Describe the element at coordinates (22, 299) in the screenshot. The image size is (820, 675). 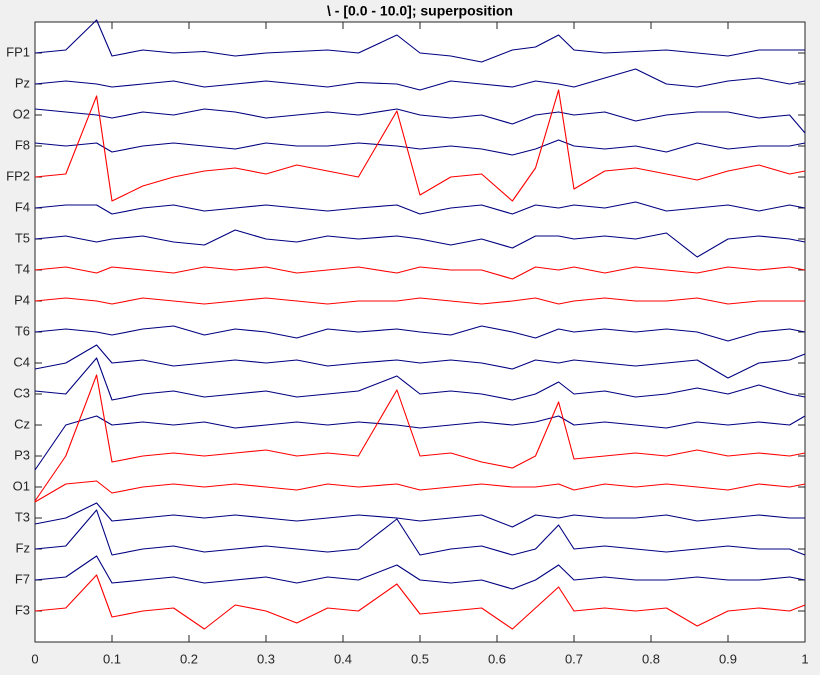
I see `channel-label: P4` at that location.